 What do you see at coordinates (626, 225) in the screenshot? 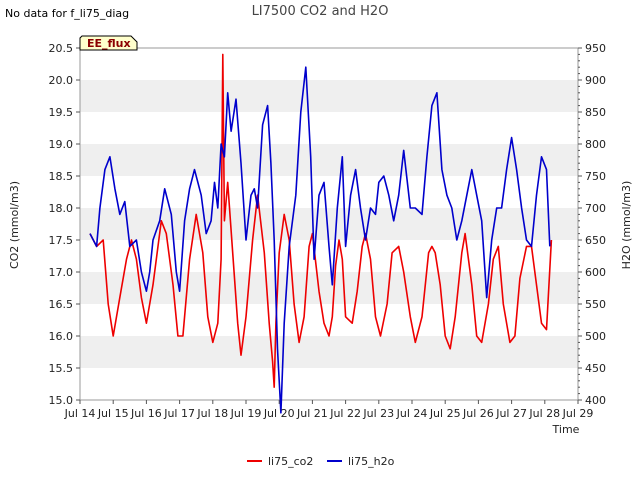
I see `y2-axis-title: H2O (mmol/m3)` at bounding box center [626, 225].